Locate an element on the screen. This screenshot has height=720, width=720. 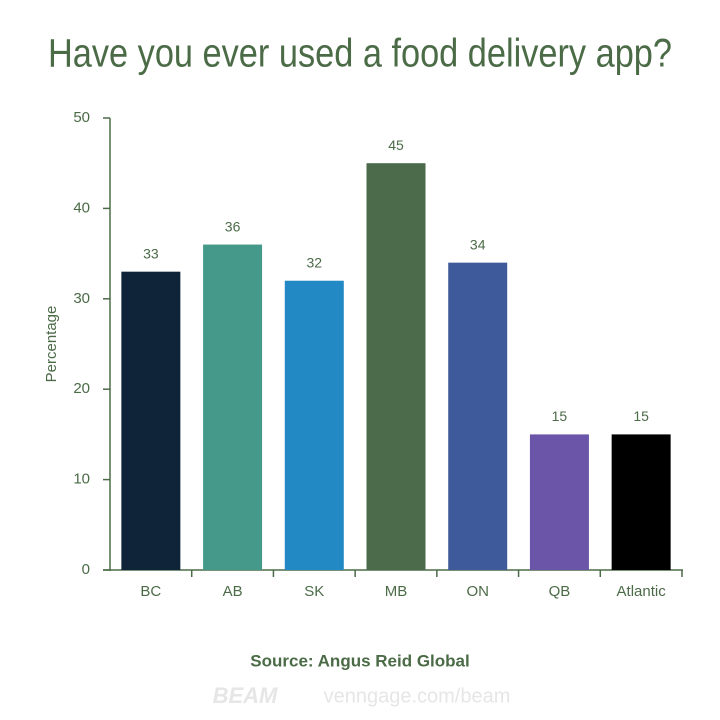
x-tick-label: AB is located at coordinates (233, 591).